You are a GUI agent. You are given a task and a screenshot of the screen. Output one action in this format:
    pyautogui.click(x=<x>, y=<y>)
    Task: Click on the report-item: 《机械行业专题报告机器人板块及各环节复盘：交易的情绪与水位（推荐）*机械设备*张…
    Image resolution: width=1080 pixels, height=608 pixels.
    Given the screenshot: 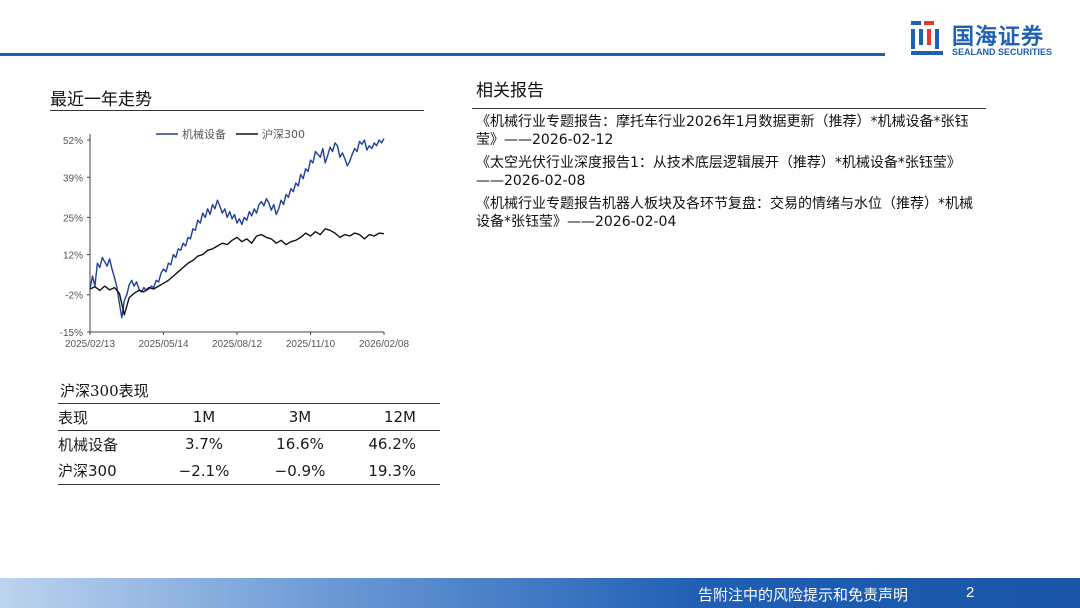 What is the action you would take?
    pyautogui.click(x=724, y=213)
    